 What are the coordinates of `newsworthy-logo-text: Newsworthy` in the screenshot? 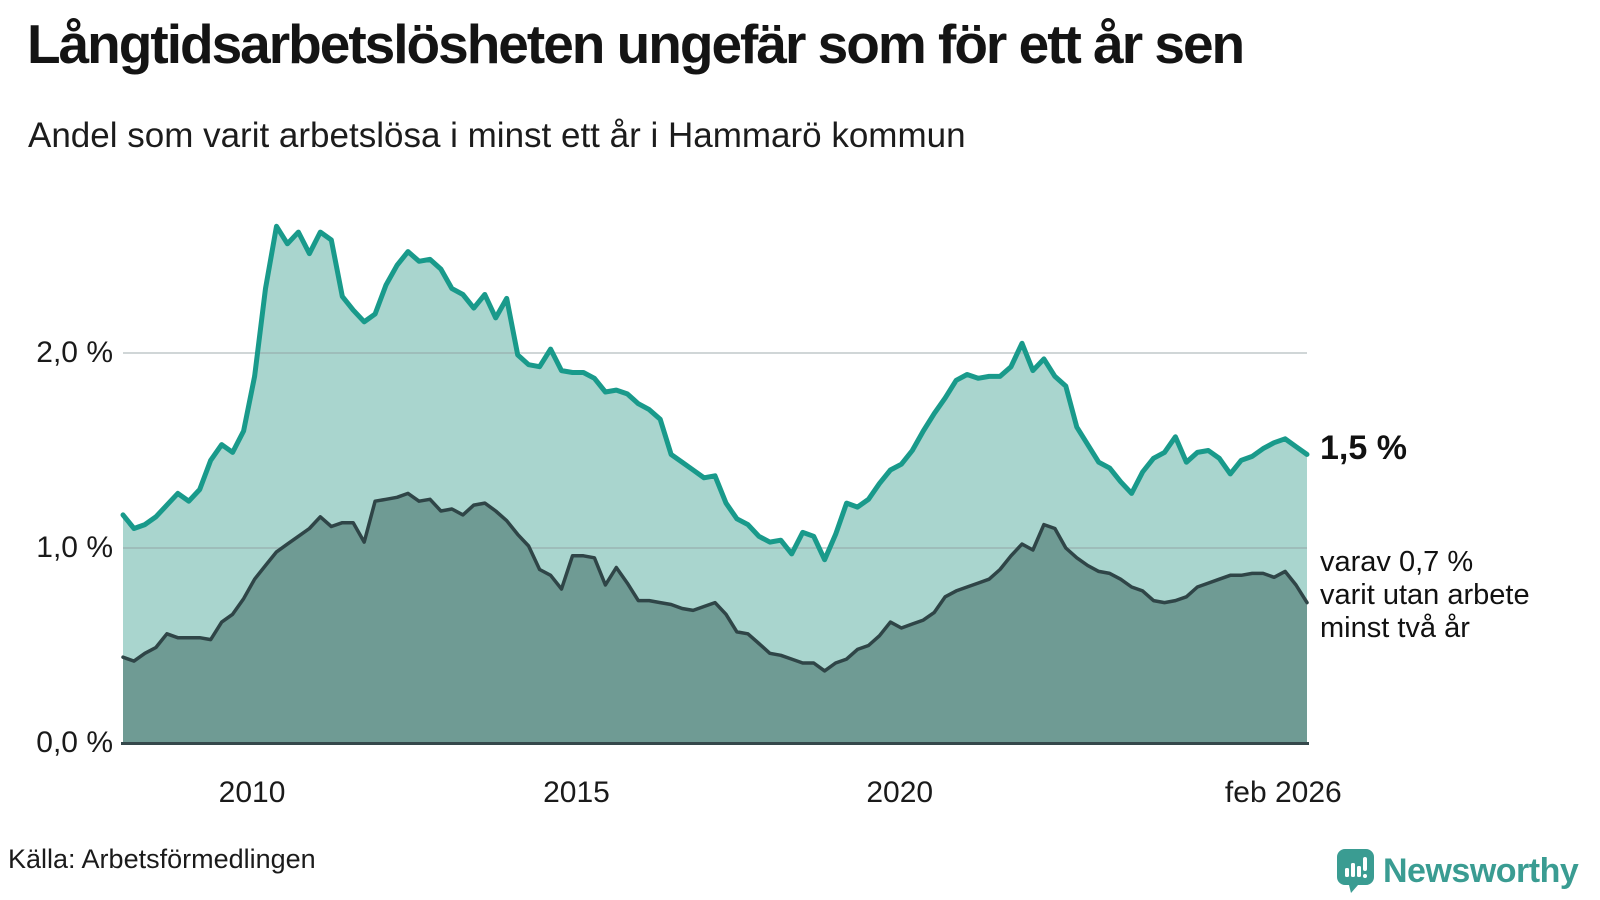 It's located at (1481, 870).